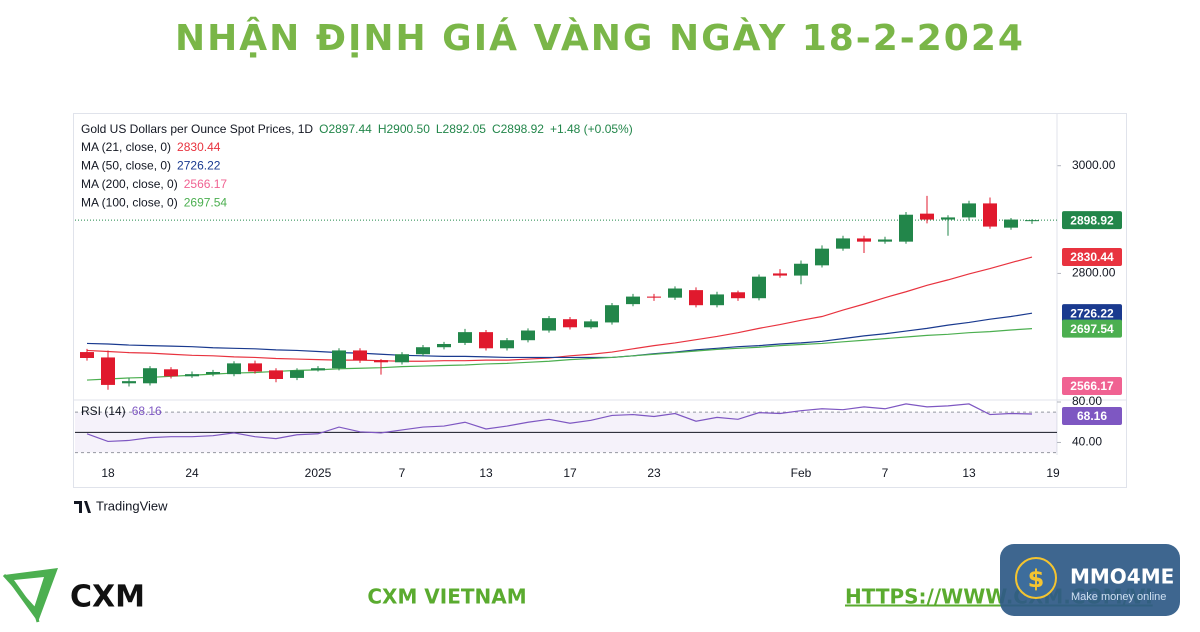 Image resolution: width=1200 pixels, height=632 pixels. What do you see at coordinates (570, 473) in the screenshot?
I see `x-tick-label: 17` at bounding box center [570, 473].